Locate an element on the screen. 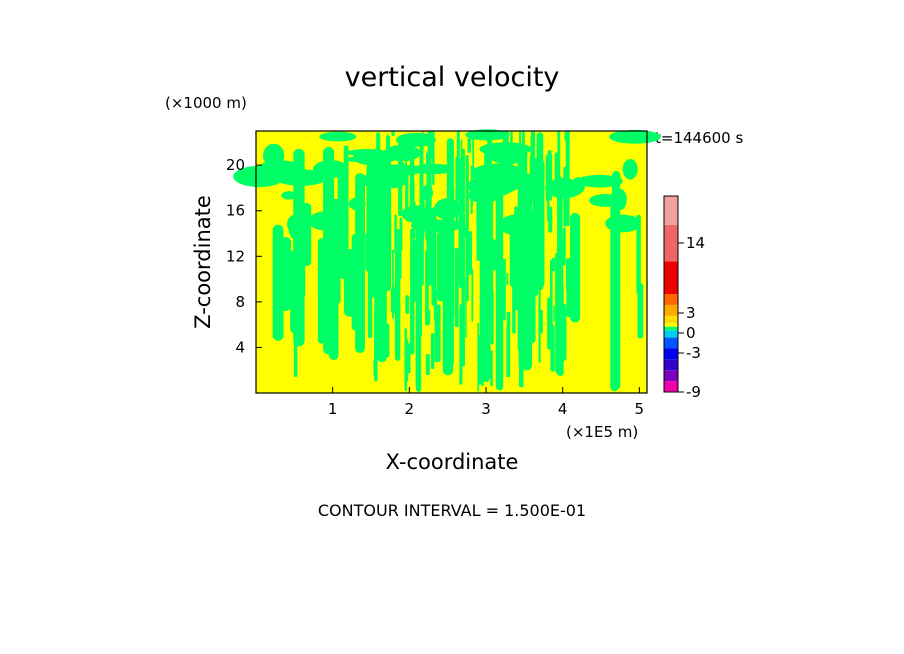 The image size is (904, 654). colorbar-tick-label: 0 is located at coordinates (691, 333).